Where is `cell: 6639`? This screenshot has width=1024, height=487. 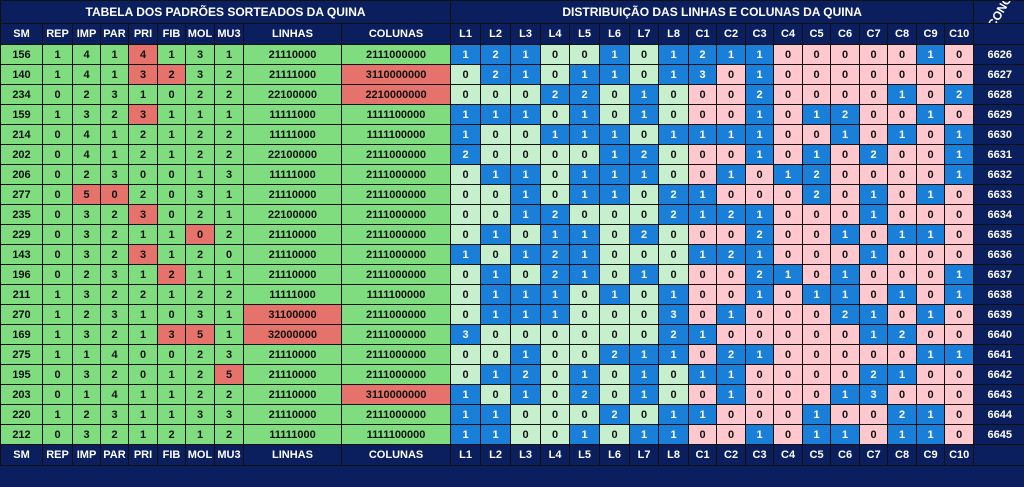 cell: 6639 is located at coordinates (998, 314).